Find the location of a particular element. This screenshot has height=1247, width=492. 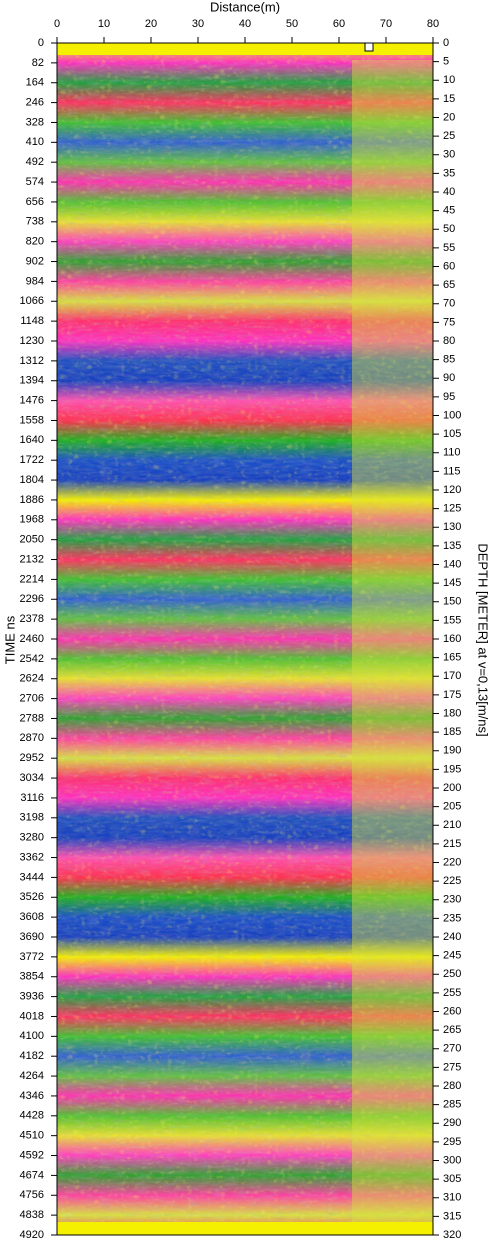

y-tick-label: 1312 is located at coordinates (32, 361).